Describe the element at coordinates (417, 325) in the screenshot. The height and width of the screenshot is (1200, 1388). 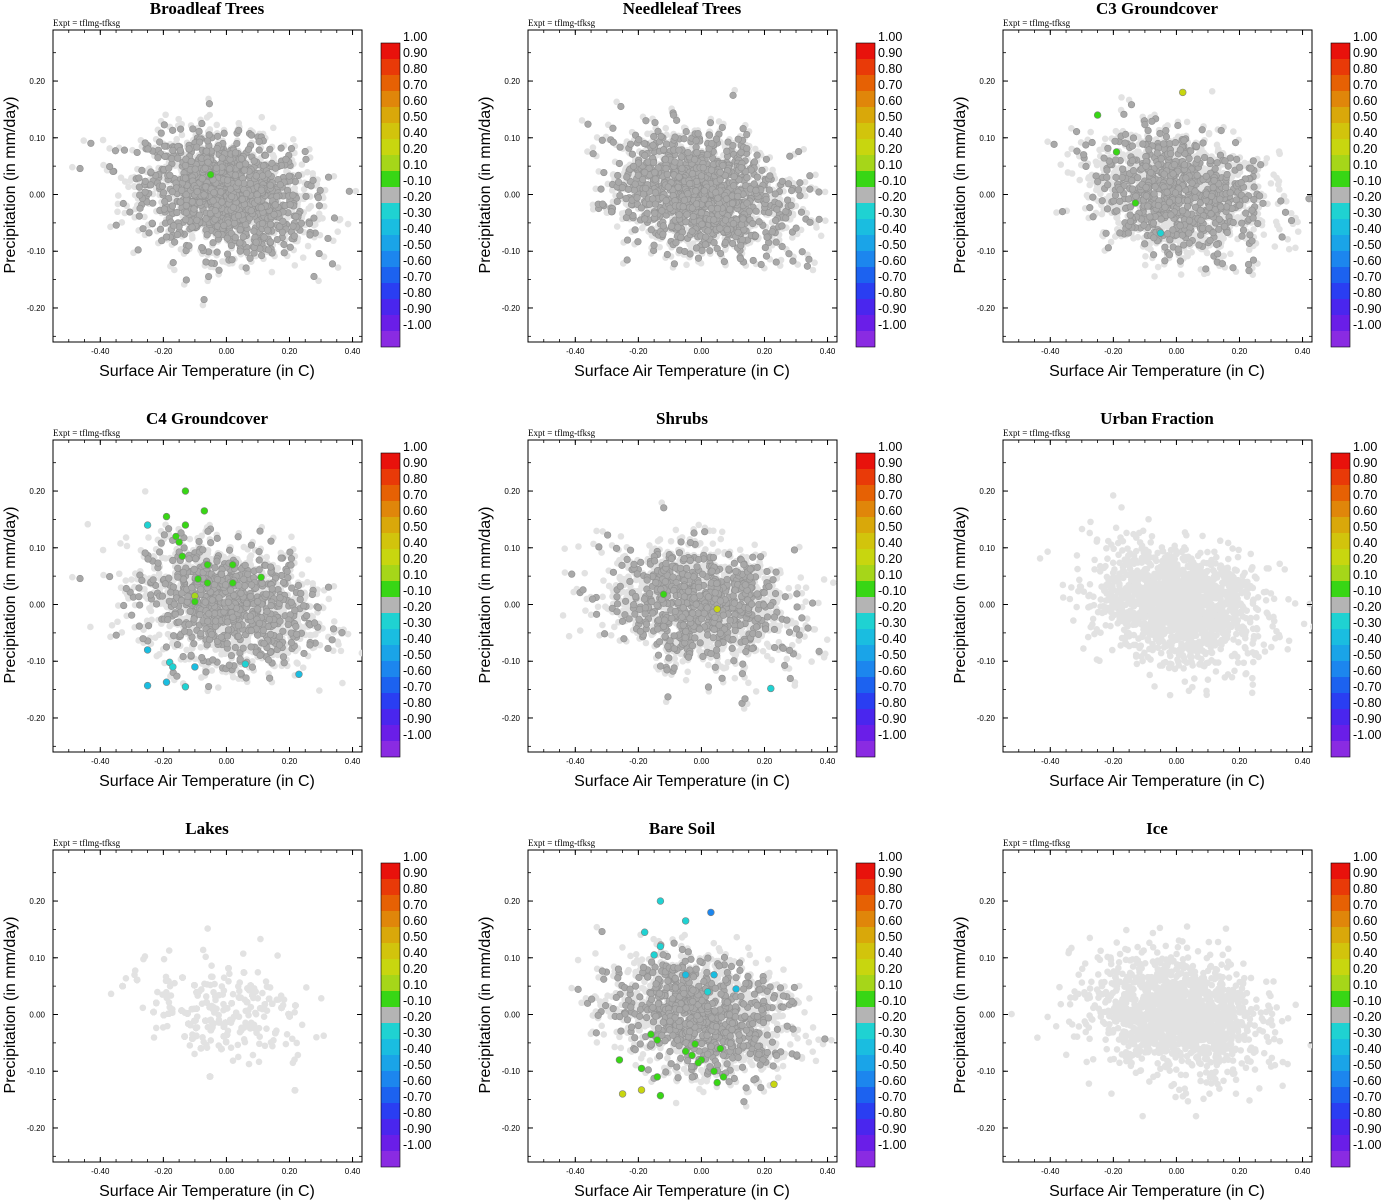
I see `colorbar-label: -1.00` at that location.